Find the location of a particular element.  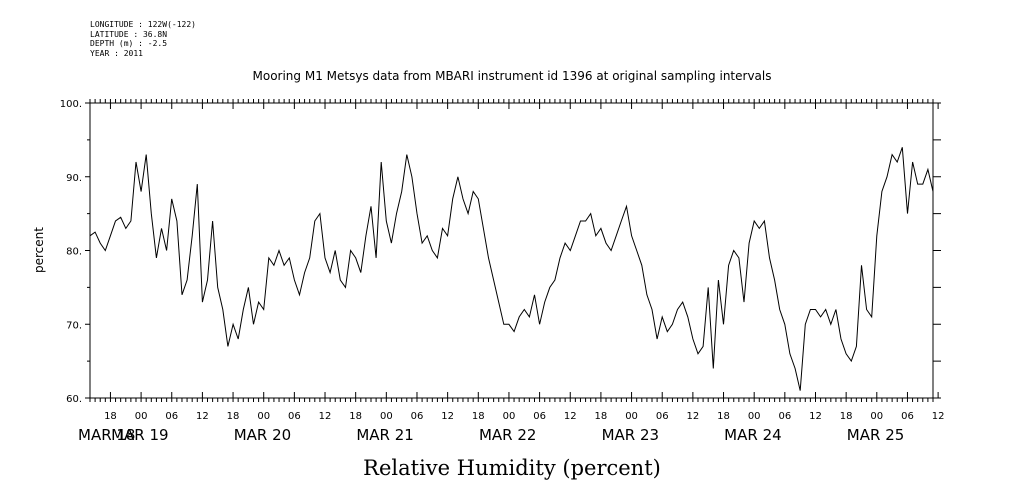

longitude-text: LONGITUDE : 122W(-122) is located at coordinates (143, 24).